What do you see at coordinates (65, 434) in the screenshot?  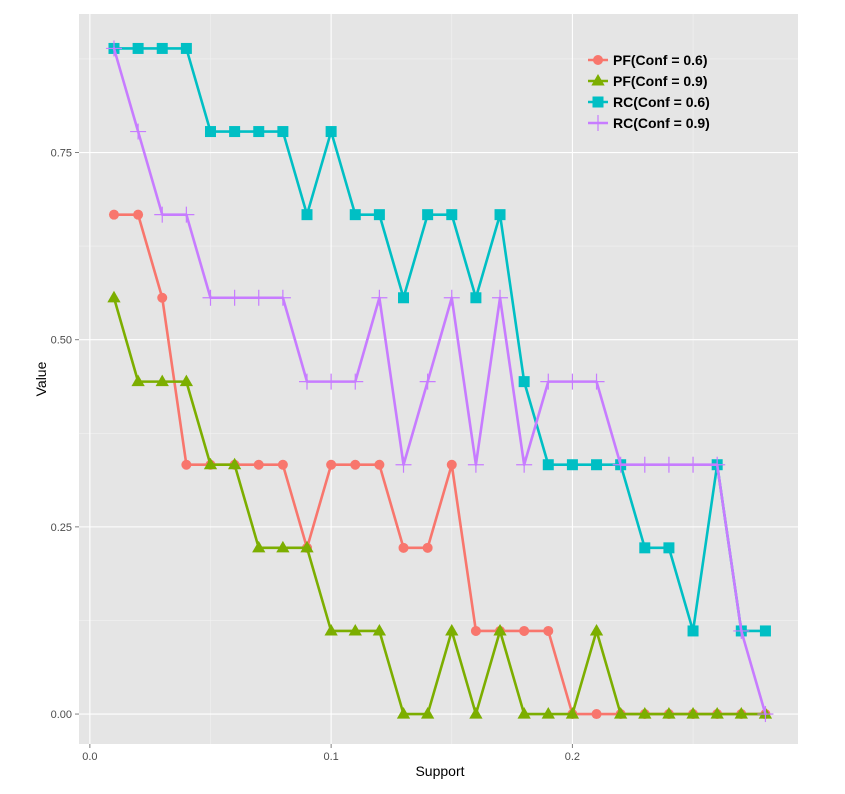 I see `y-axis: 0.00 0.25 0.50 0.75` at bounding box center [65, 434].